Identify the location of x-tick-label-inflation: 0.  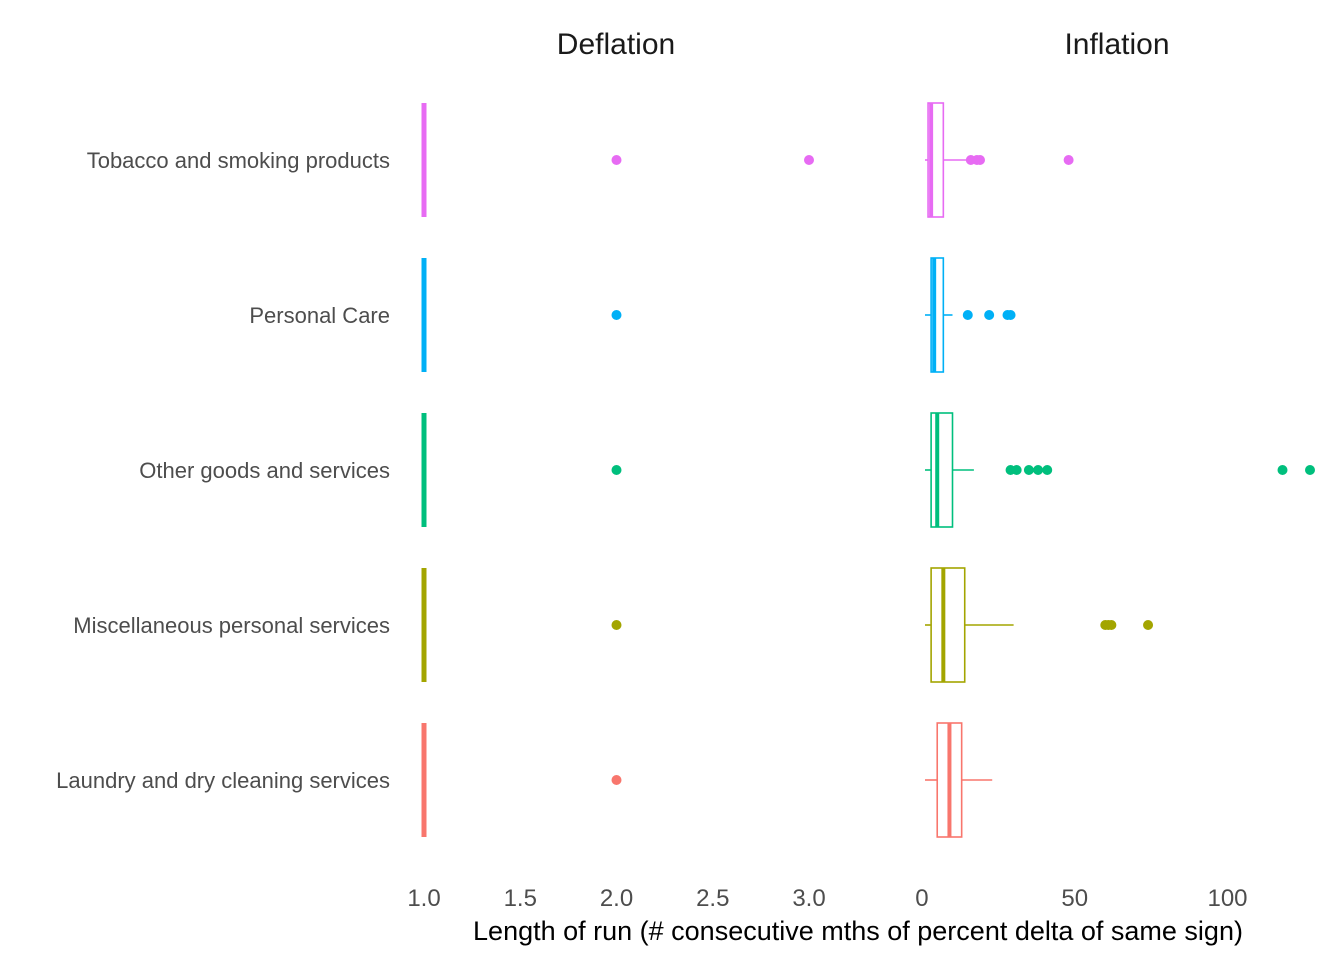
(921, 898).